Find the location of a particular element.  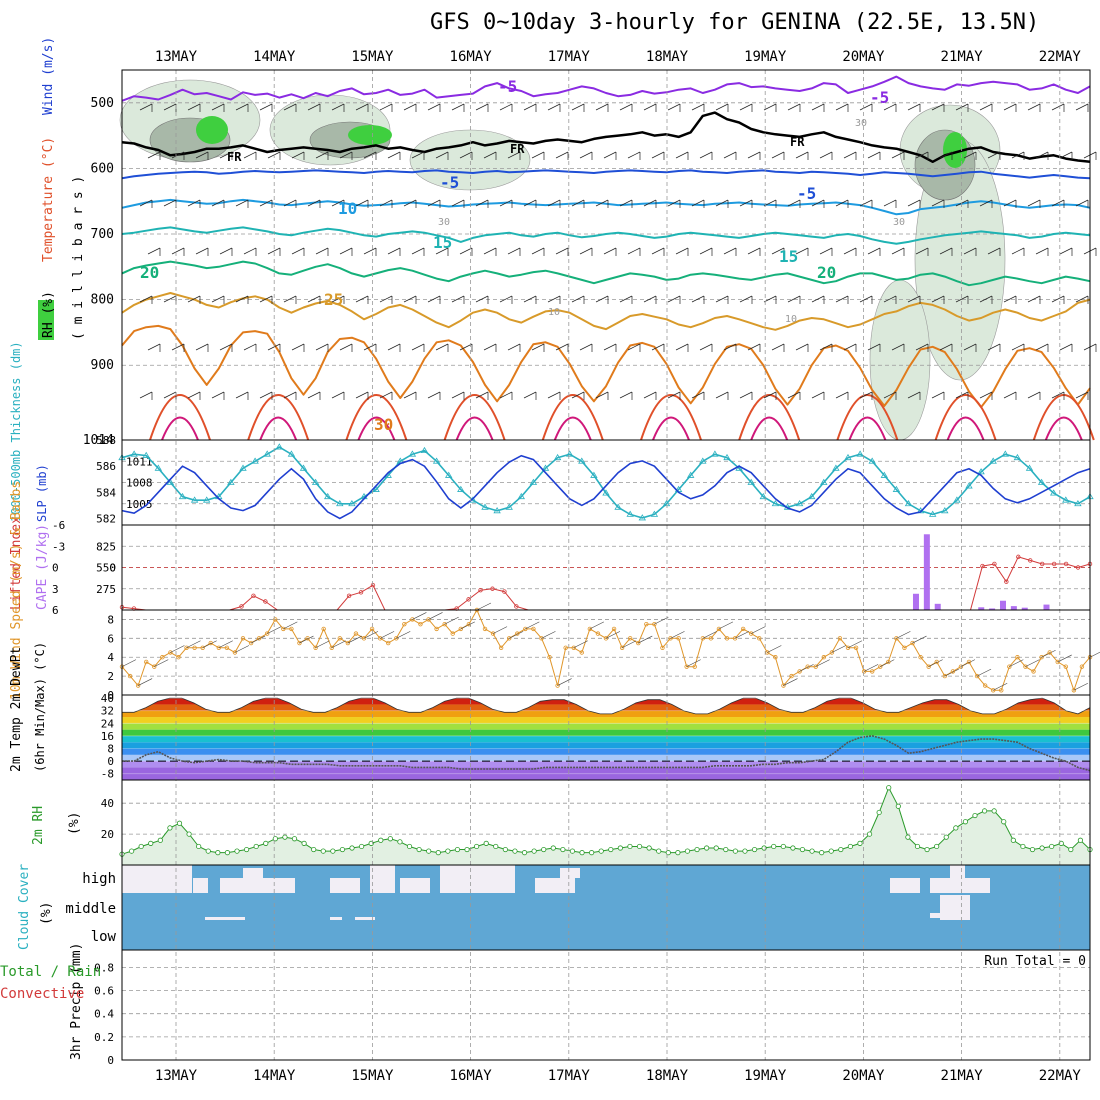

rh-high is located at coordinates (212, 130).